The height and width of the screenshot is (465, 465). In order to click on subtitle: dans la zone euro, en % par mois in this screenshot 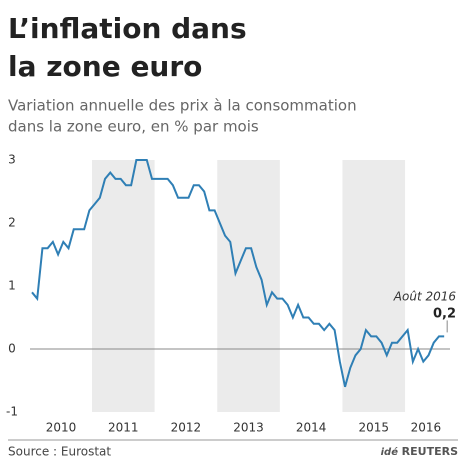, I will do `click(133, 127)`.